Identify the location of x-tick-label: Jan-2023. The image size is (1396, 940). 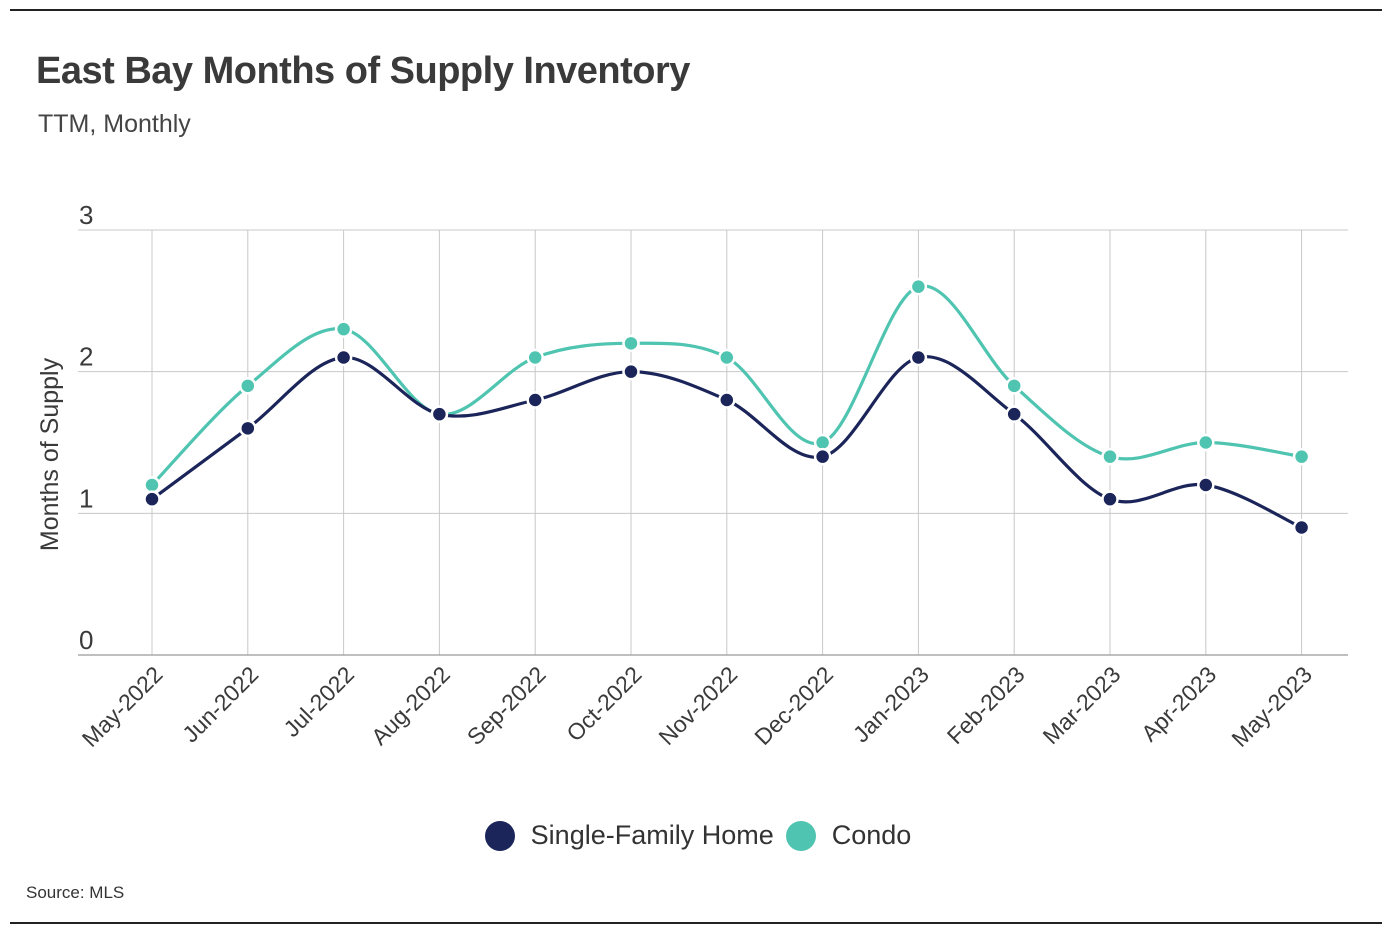
(891, 704).